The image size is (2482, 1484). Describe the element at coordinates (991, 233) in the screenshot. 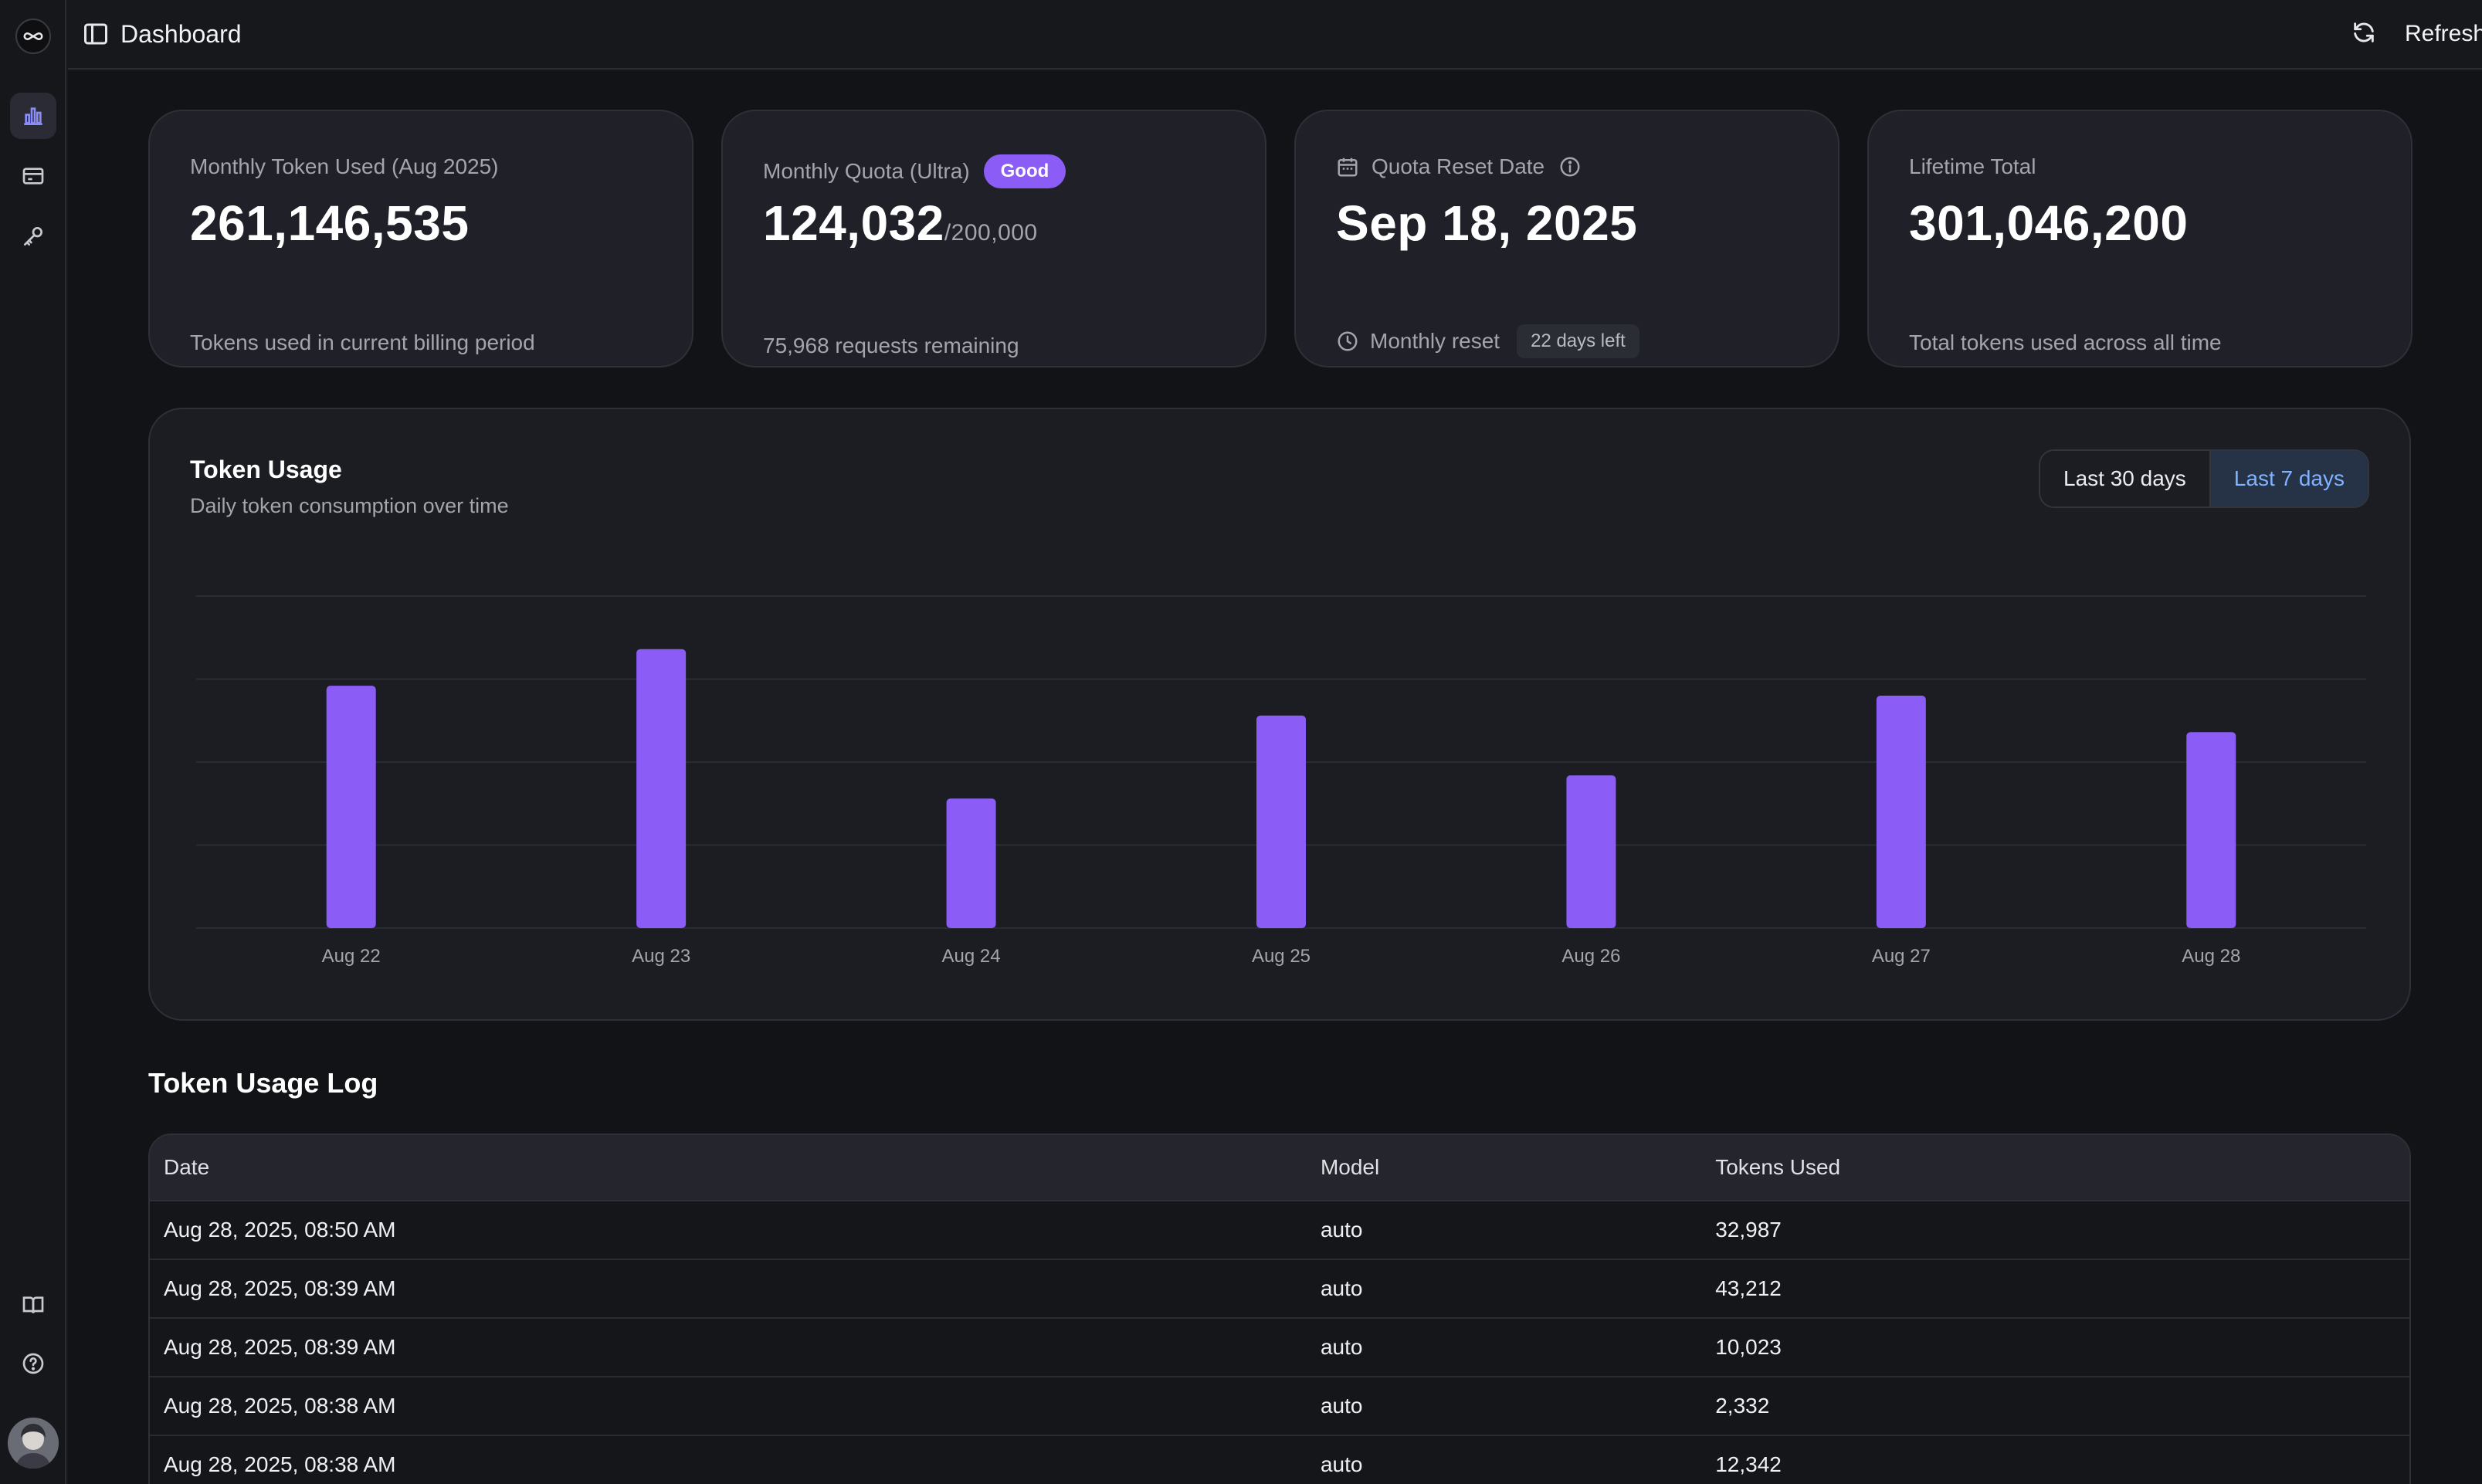

I see `card-denominator: /200,000` at that location.